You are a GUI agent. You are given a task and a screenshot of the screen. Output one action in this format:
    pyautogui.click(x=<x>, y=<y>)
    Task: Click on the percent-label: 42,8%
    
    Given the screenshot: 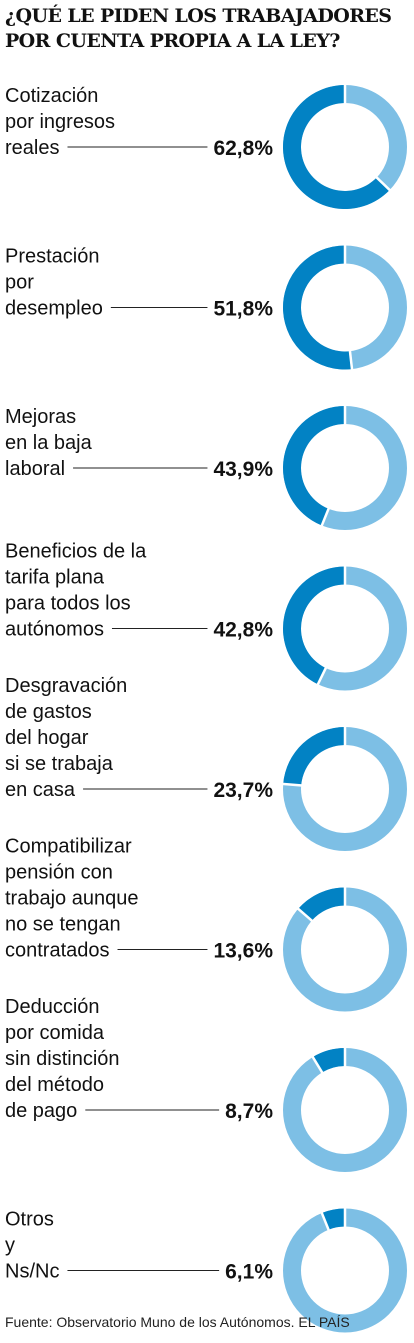 What is the action you would take?
    pyautogui.click(x=243, y=630)
    